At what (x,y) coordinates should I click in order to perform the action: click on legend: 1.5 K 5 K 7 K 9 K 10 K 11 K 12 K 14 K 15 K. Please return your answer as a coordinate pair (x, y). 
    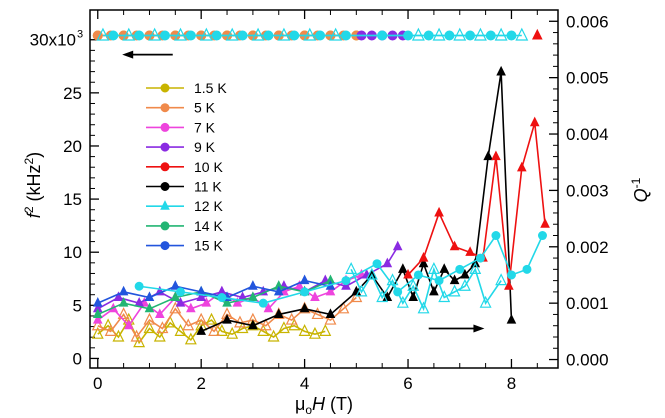
    Looking at the image, I should click on (186, 167).